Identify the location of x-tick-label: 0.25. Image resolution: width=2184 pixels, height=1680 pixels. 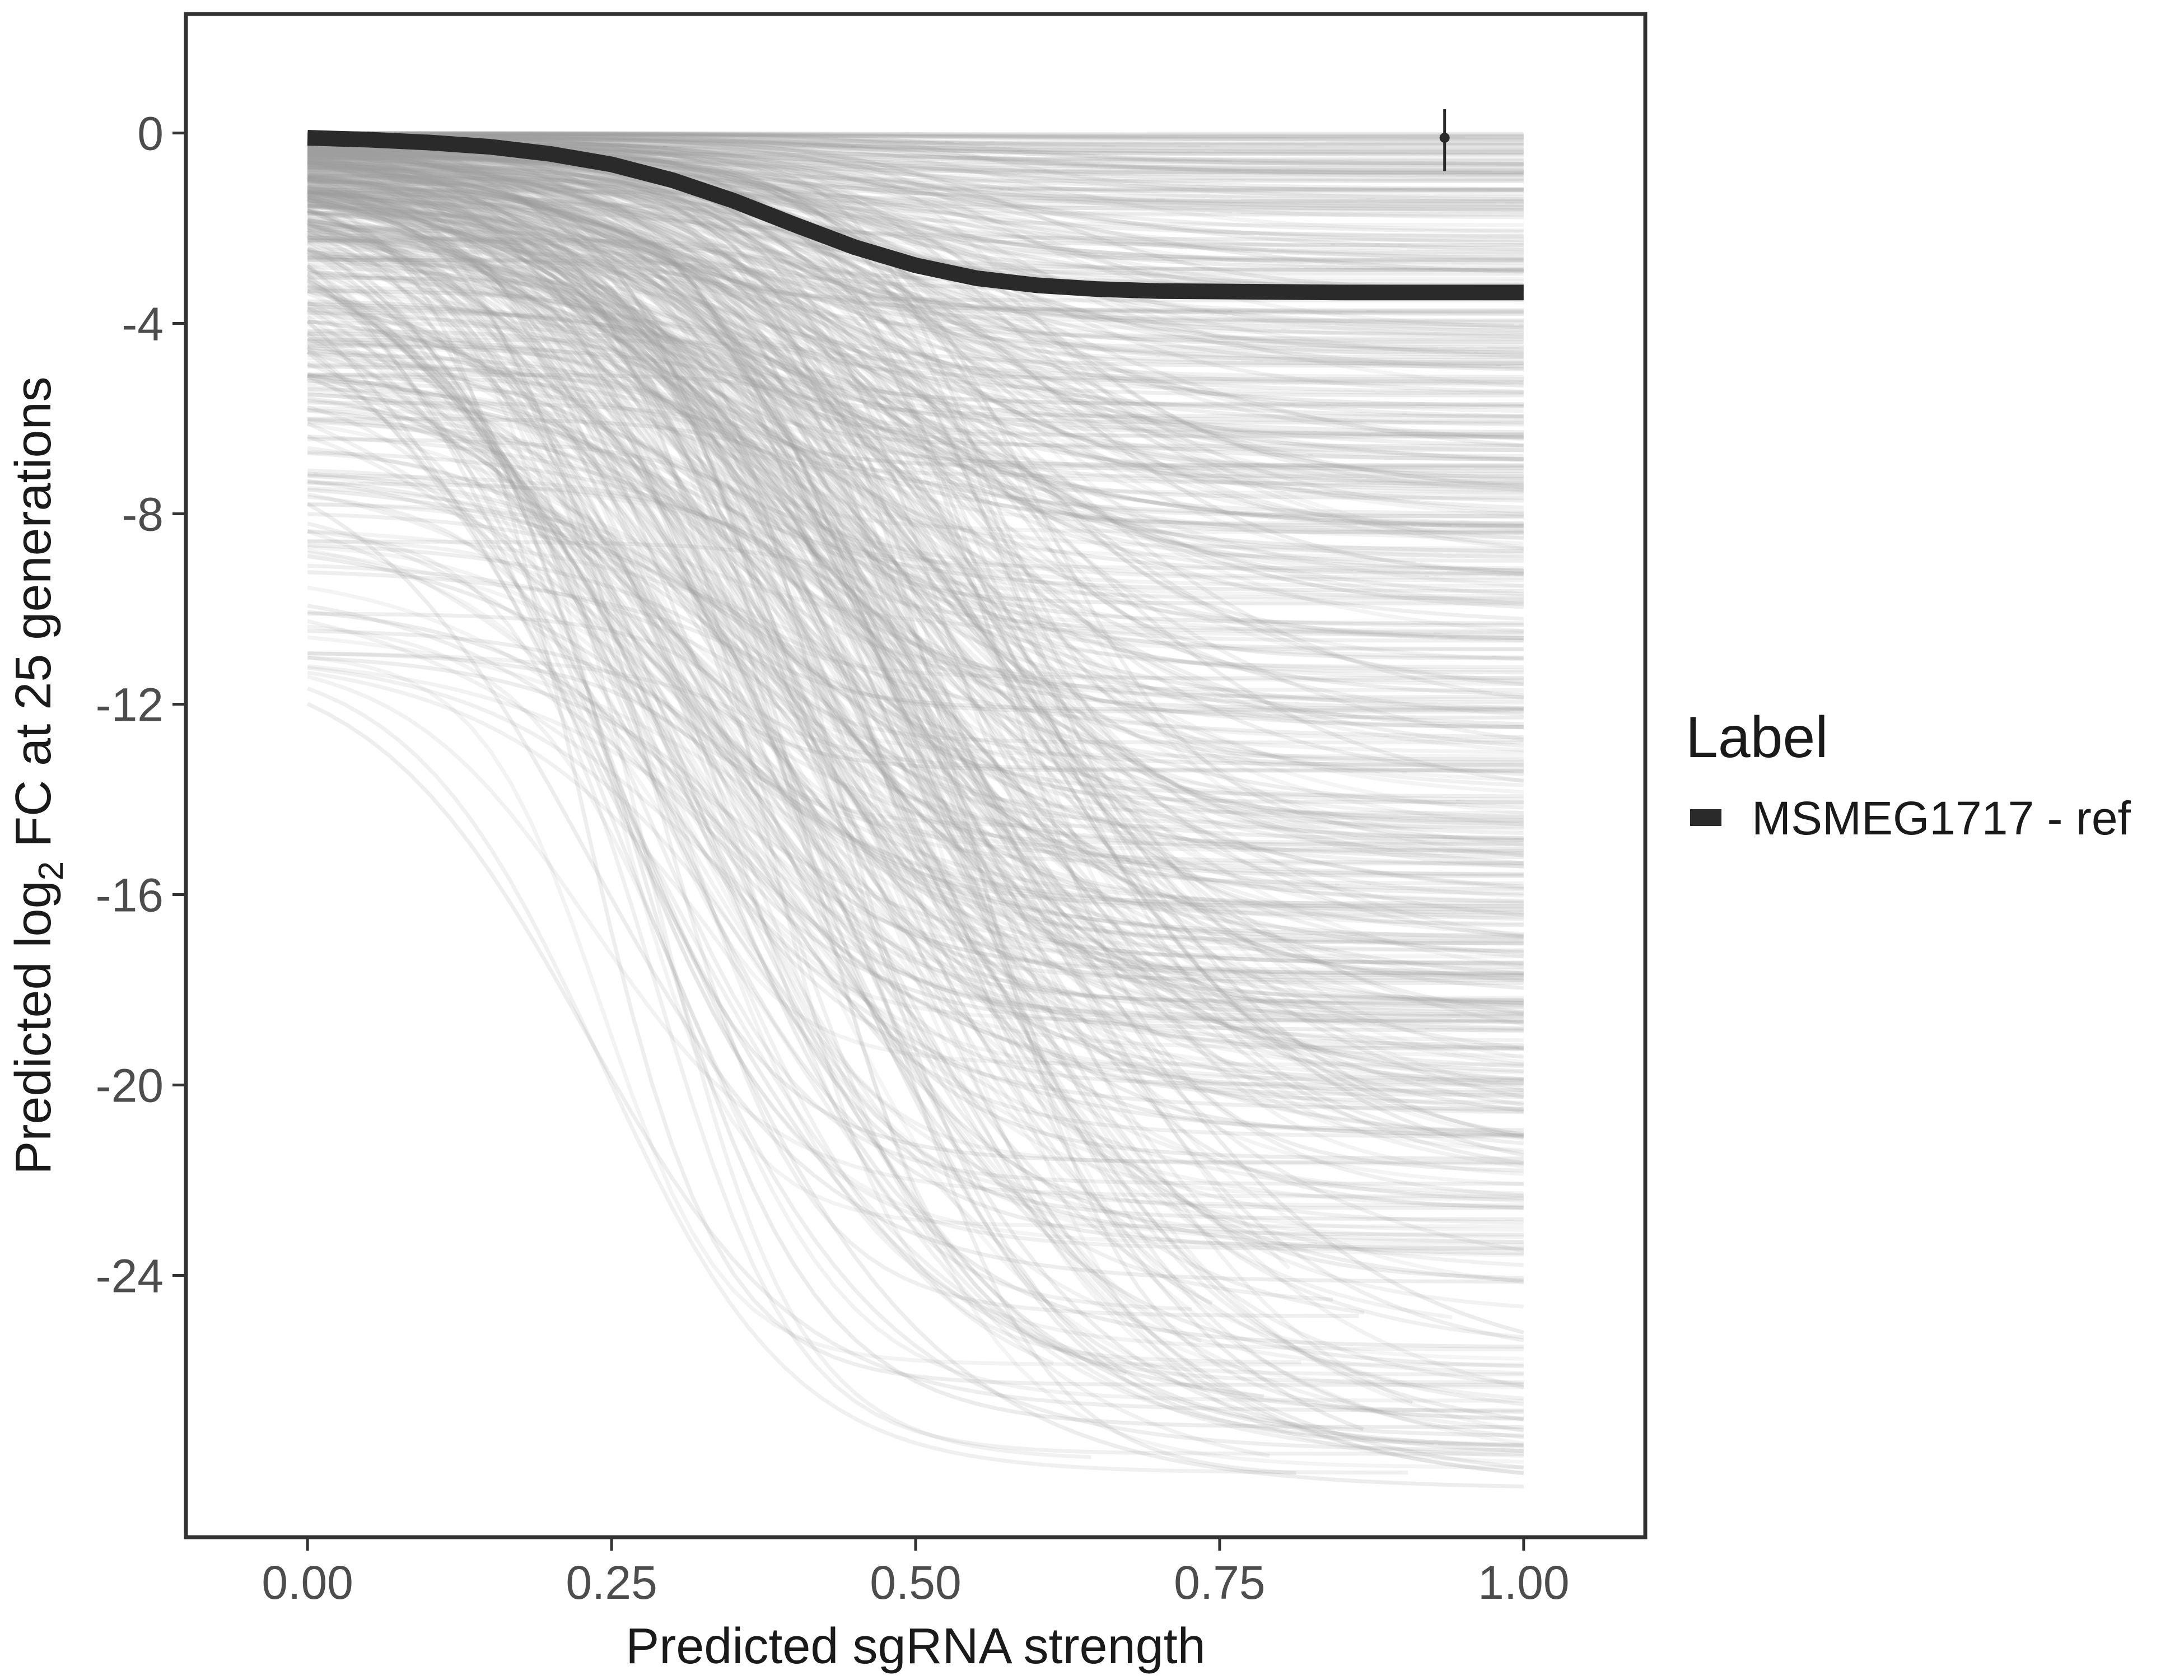
(612, 1583).